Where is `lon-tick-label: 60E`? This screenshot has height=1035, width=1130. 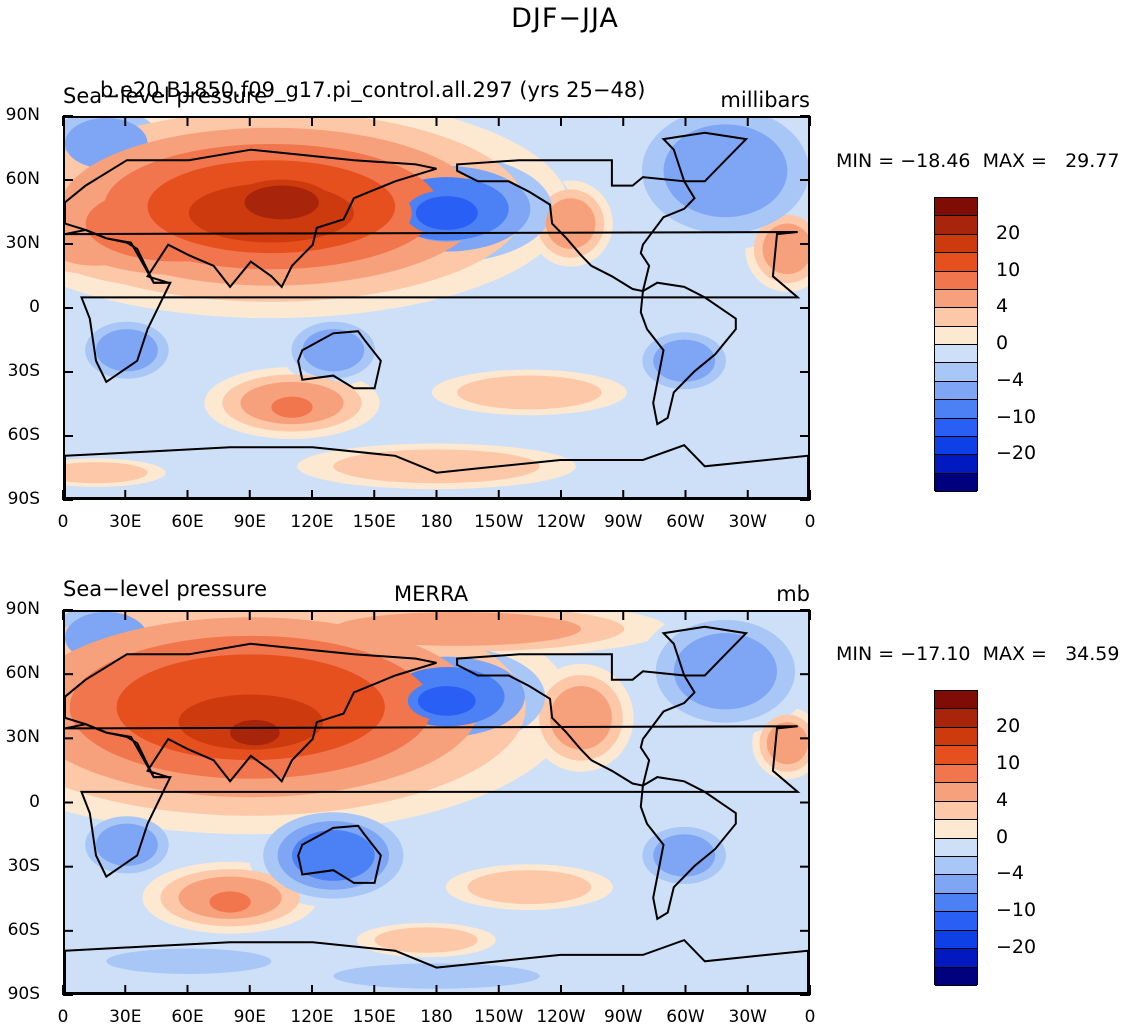 lon-tick-label: 60E is located at coordinates (187, 522).